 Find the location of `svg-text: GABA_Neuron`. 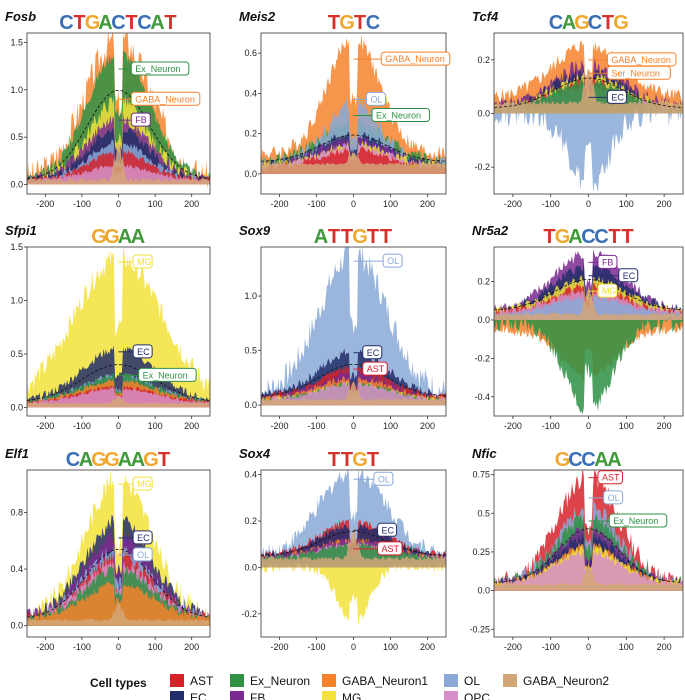

svg-text: GABA_Neuron is located at coordinates (415, 59).